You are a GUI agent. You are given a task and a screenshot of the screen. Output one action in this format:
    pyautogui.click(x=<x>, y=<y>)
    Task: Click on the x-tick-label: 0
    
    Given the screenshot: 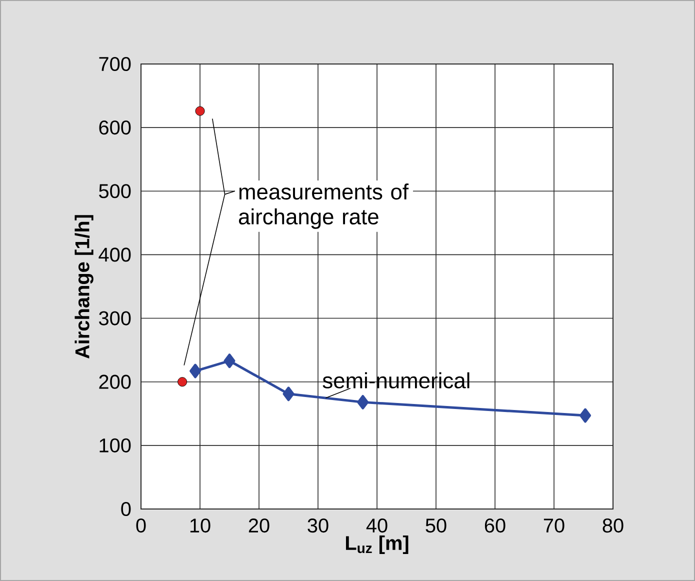 What is the action you would take?
    pyautogui.click(x=141, y=525)
    